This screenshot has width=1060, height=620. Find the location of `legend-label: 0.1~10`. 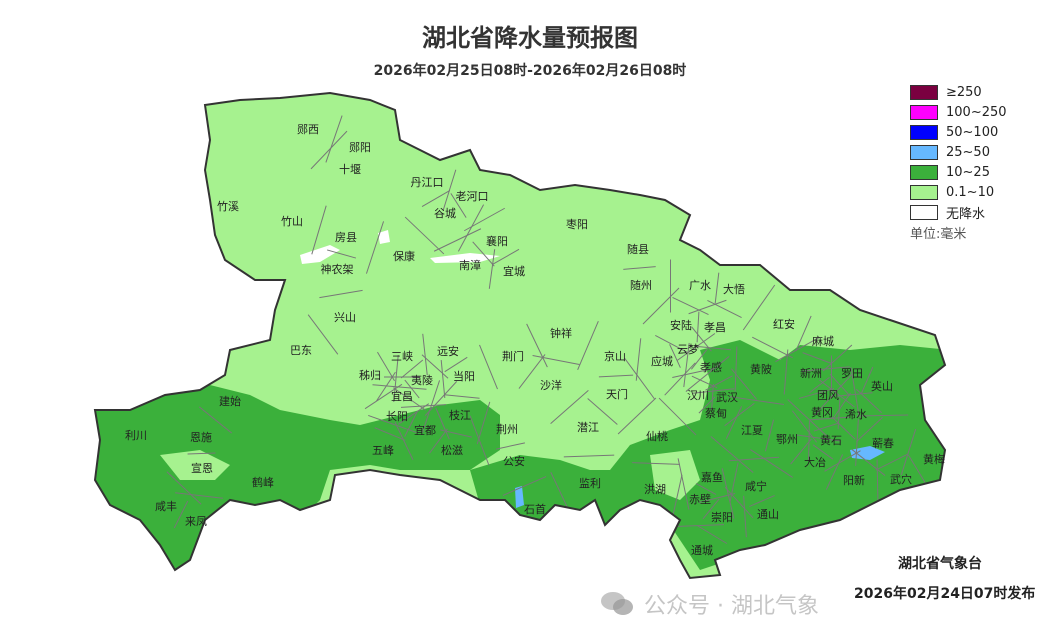

legend-label: 0.1~10 is located at coordinates (970, 192).